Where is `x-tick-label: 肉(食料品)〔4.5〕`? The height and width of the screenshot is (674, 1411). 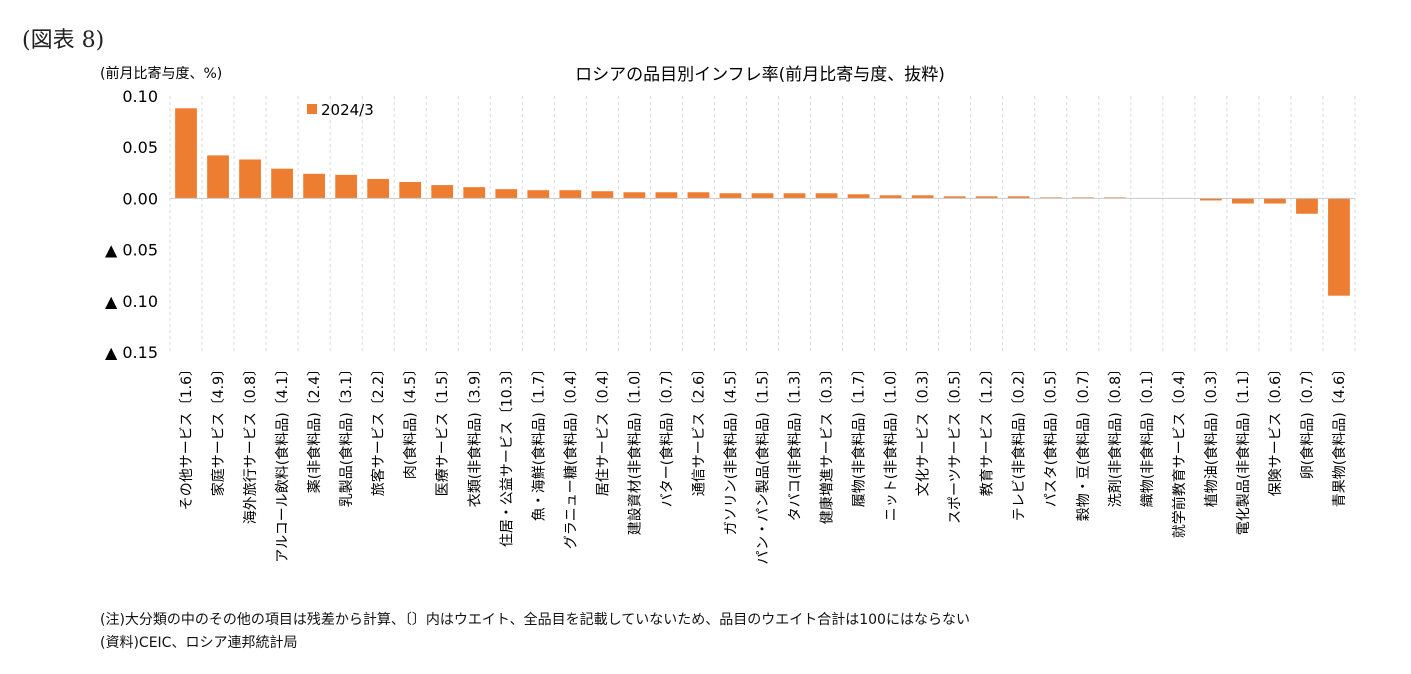 x-tick-label: 肉(食料品)〔4.5〕 is located at coordinates (410, 420).